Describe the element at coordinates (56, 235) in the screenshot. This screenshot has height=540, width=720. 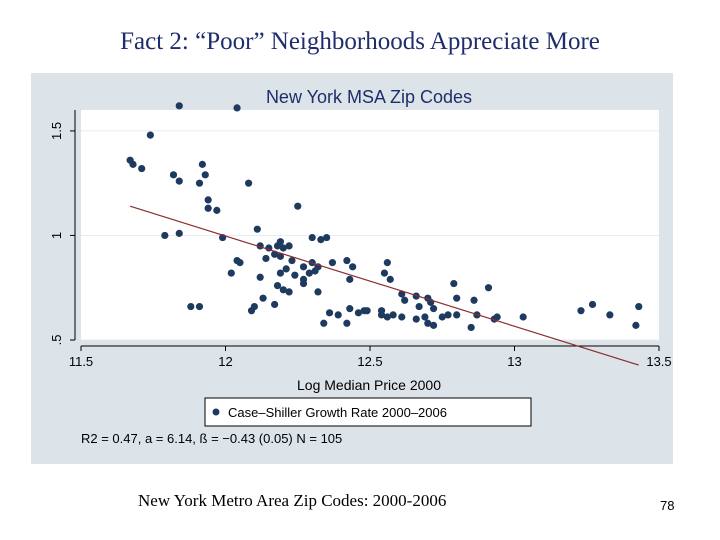
I see `y-tick-label: 1` at that location.